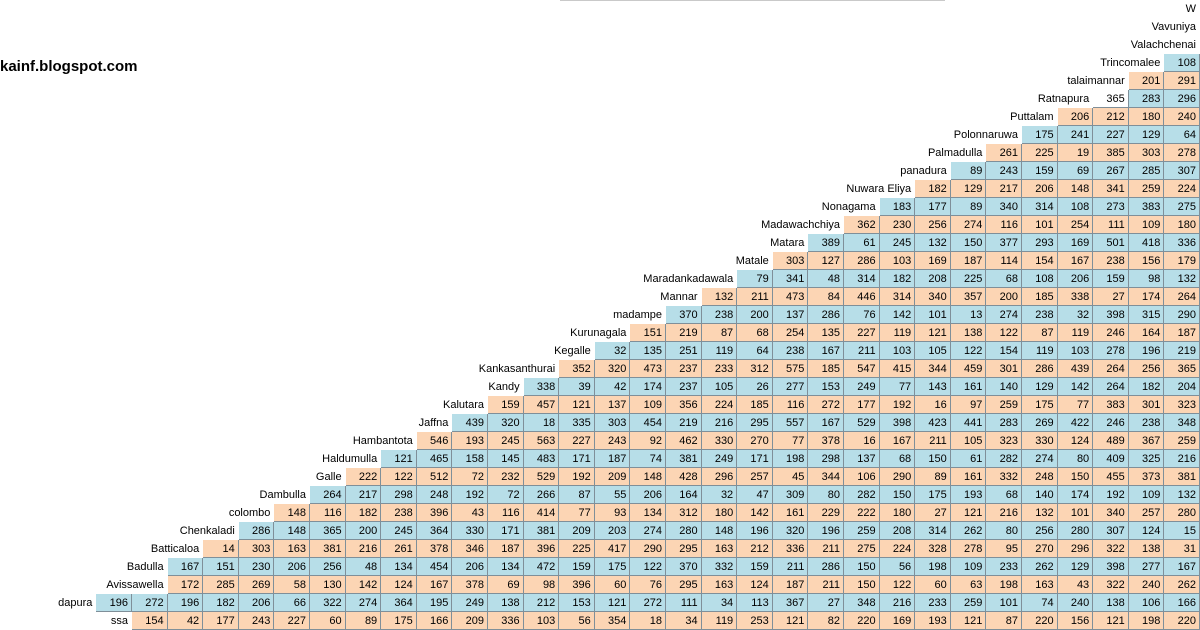 Image resolution: width=1200 pixels, height=630 pixels. I want to click on distance-cell: 101, so click(1040, 225).